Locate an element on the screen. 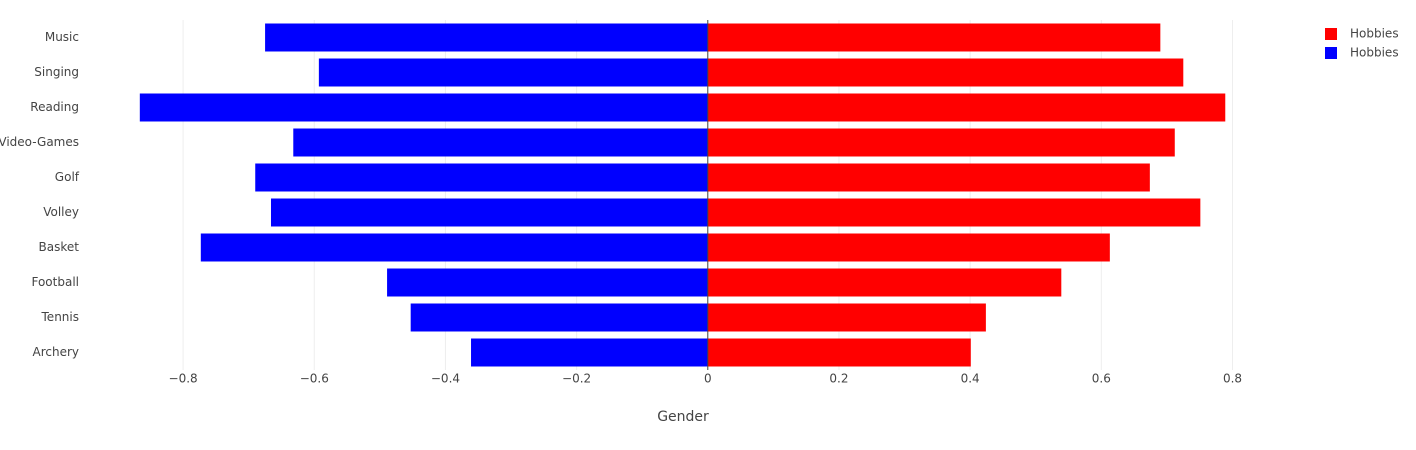  x-tick-label: −0.6 is located at coordinates (314, 379).